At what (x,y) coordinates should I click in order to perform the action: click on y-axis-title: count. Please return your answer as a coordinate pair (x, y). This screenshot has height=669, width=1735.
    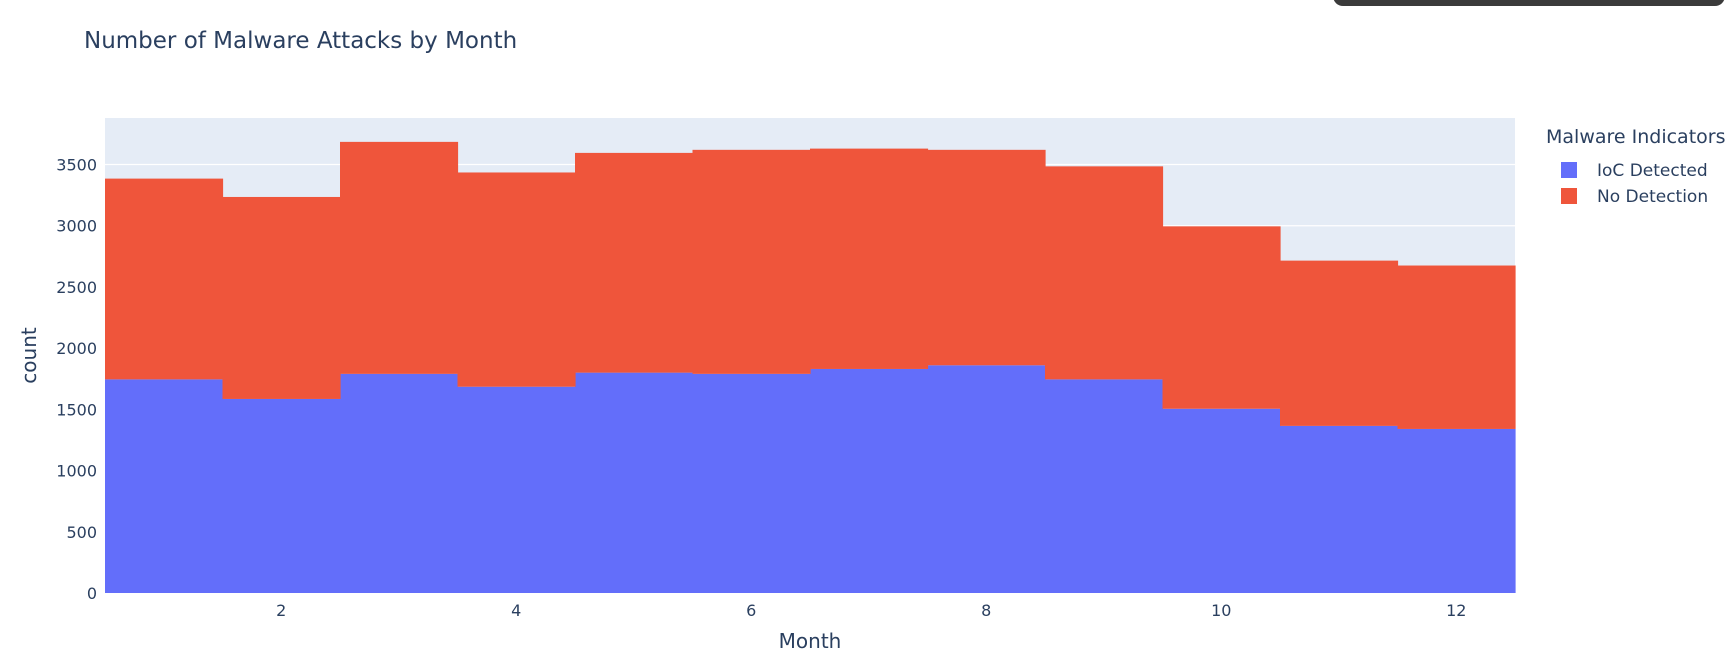
    Looking at the image, I should click on (29, 355).